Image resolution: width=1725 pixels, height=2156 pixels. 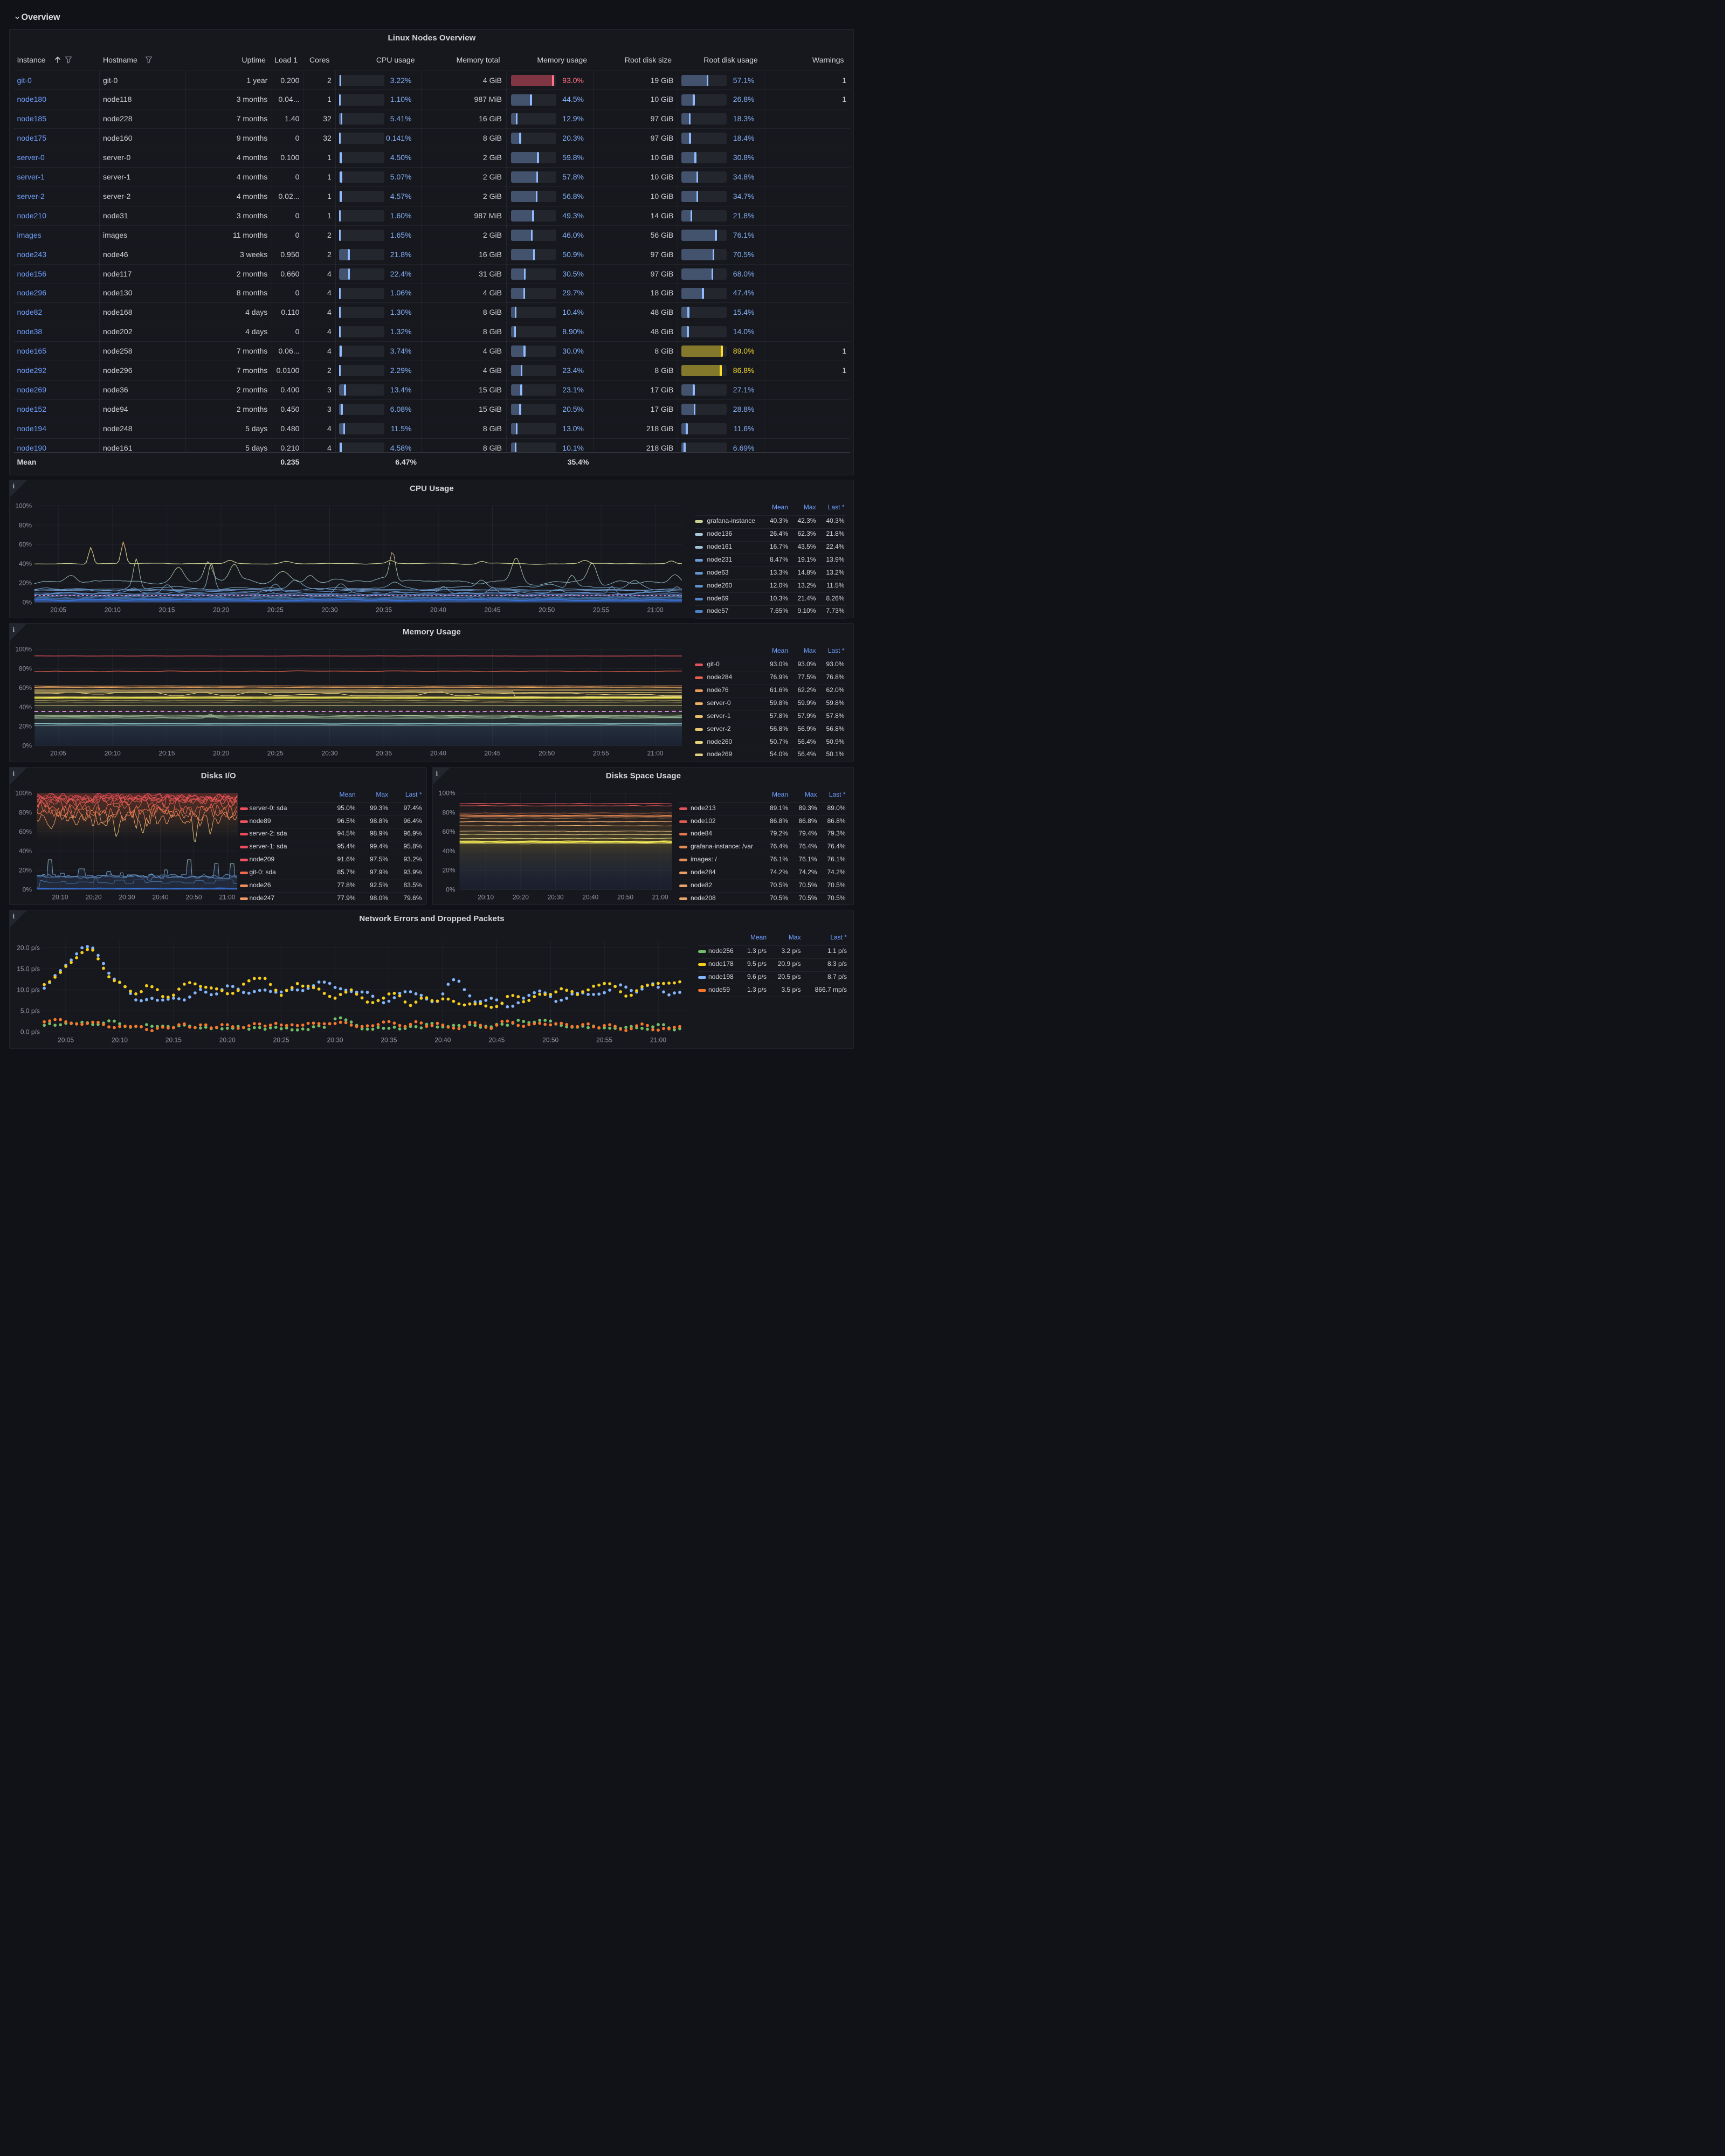 What do you see at coordinates (28, 990) in the screenshot?
I see `svg-text: 10.0 p/s` at bounding box center [28, 990].